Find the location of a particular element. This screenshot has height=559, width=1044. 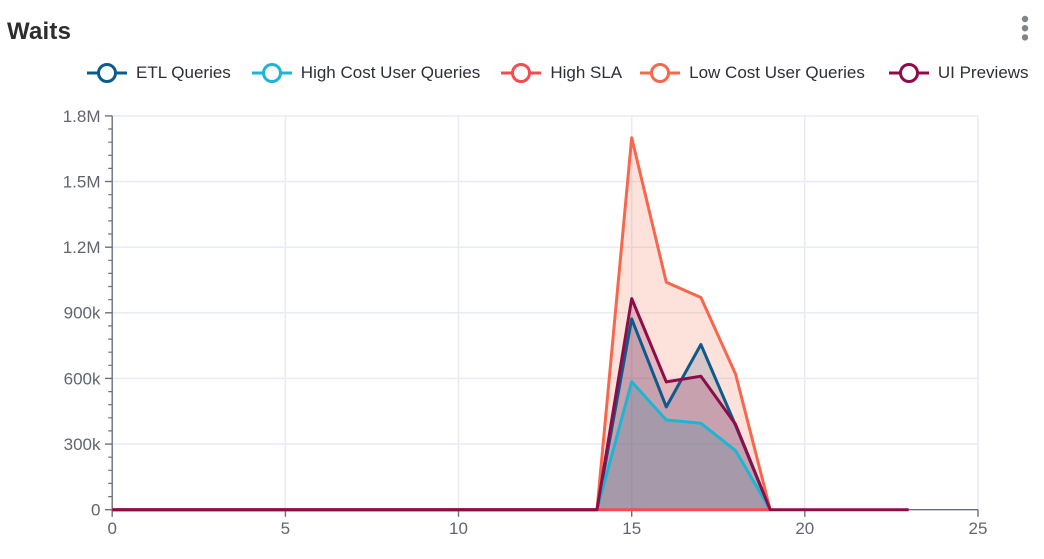

svg-text: 1.8M is located at coordinates (82, 116).